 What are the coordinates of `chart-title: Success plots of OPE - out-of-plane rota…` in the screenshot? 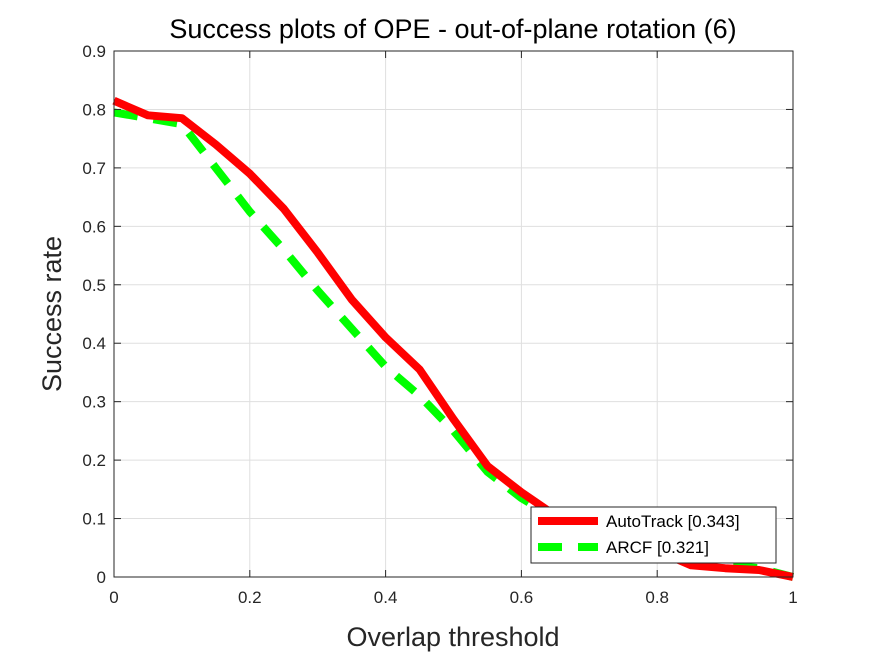 It's located at (452, 29).